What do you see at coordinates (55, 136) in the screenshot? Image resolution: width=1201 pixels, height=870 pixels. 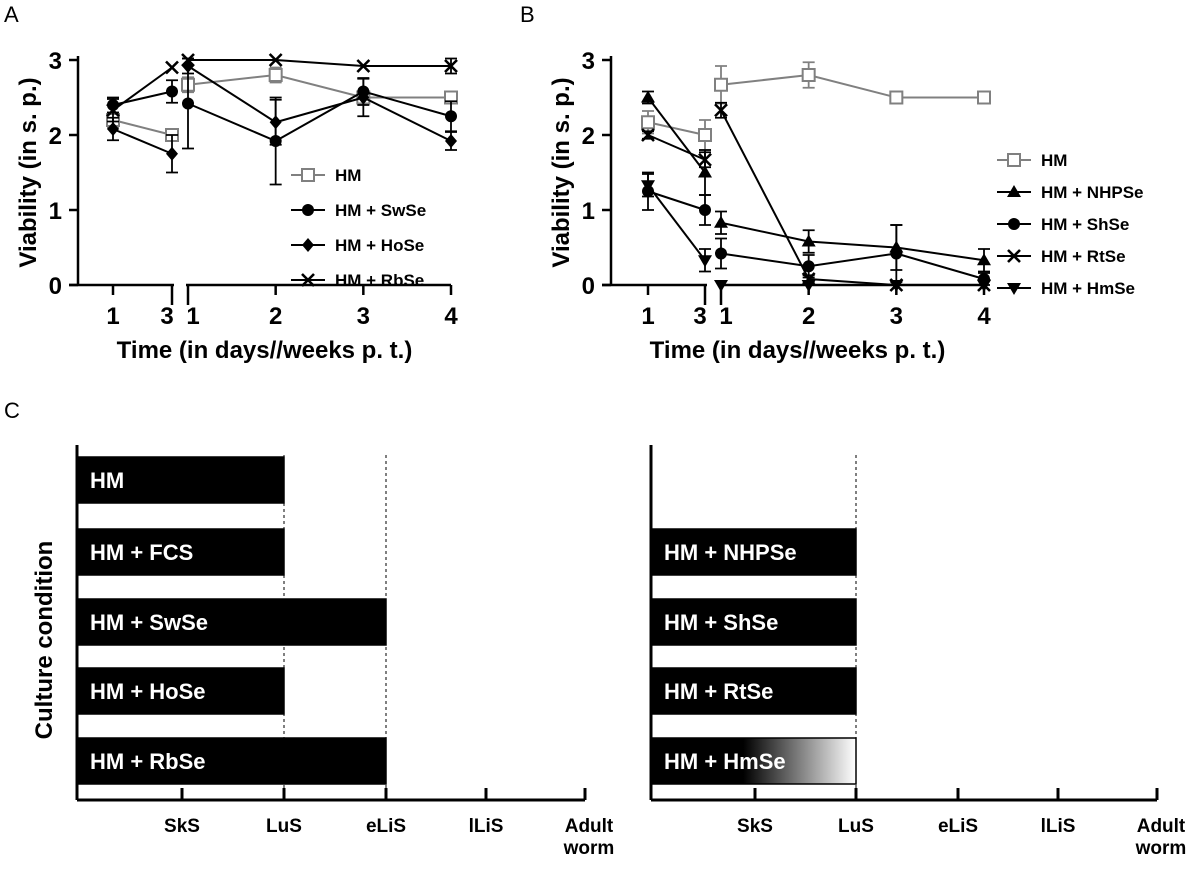 I see `y-tick-label: 2` at bounding box center [55, 136].